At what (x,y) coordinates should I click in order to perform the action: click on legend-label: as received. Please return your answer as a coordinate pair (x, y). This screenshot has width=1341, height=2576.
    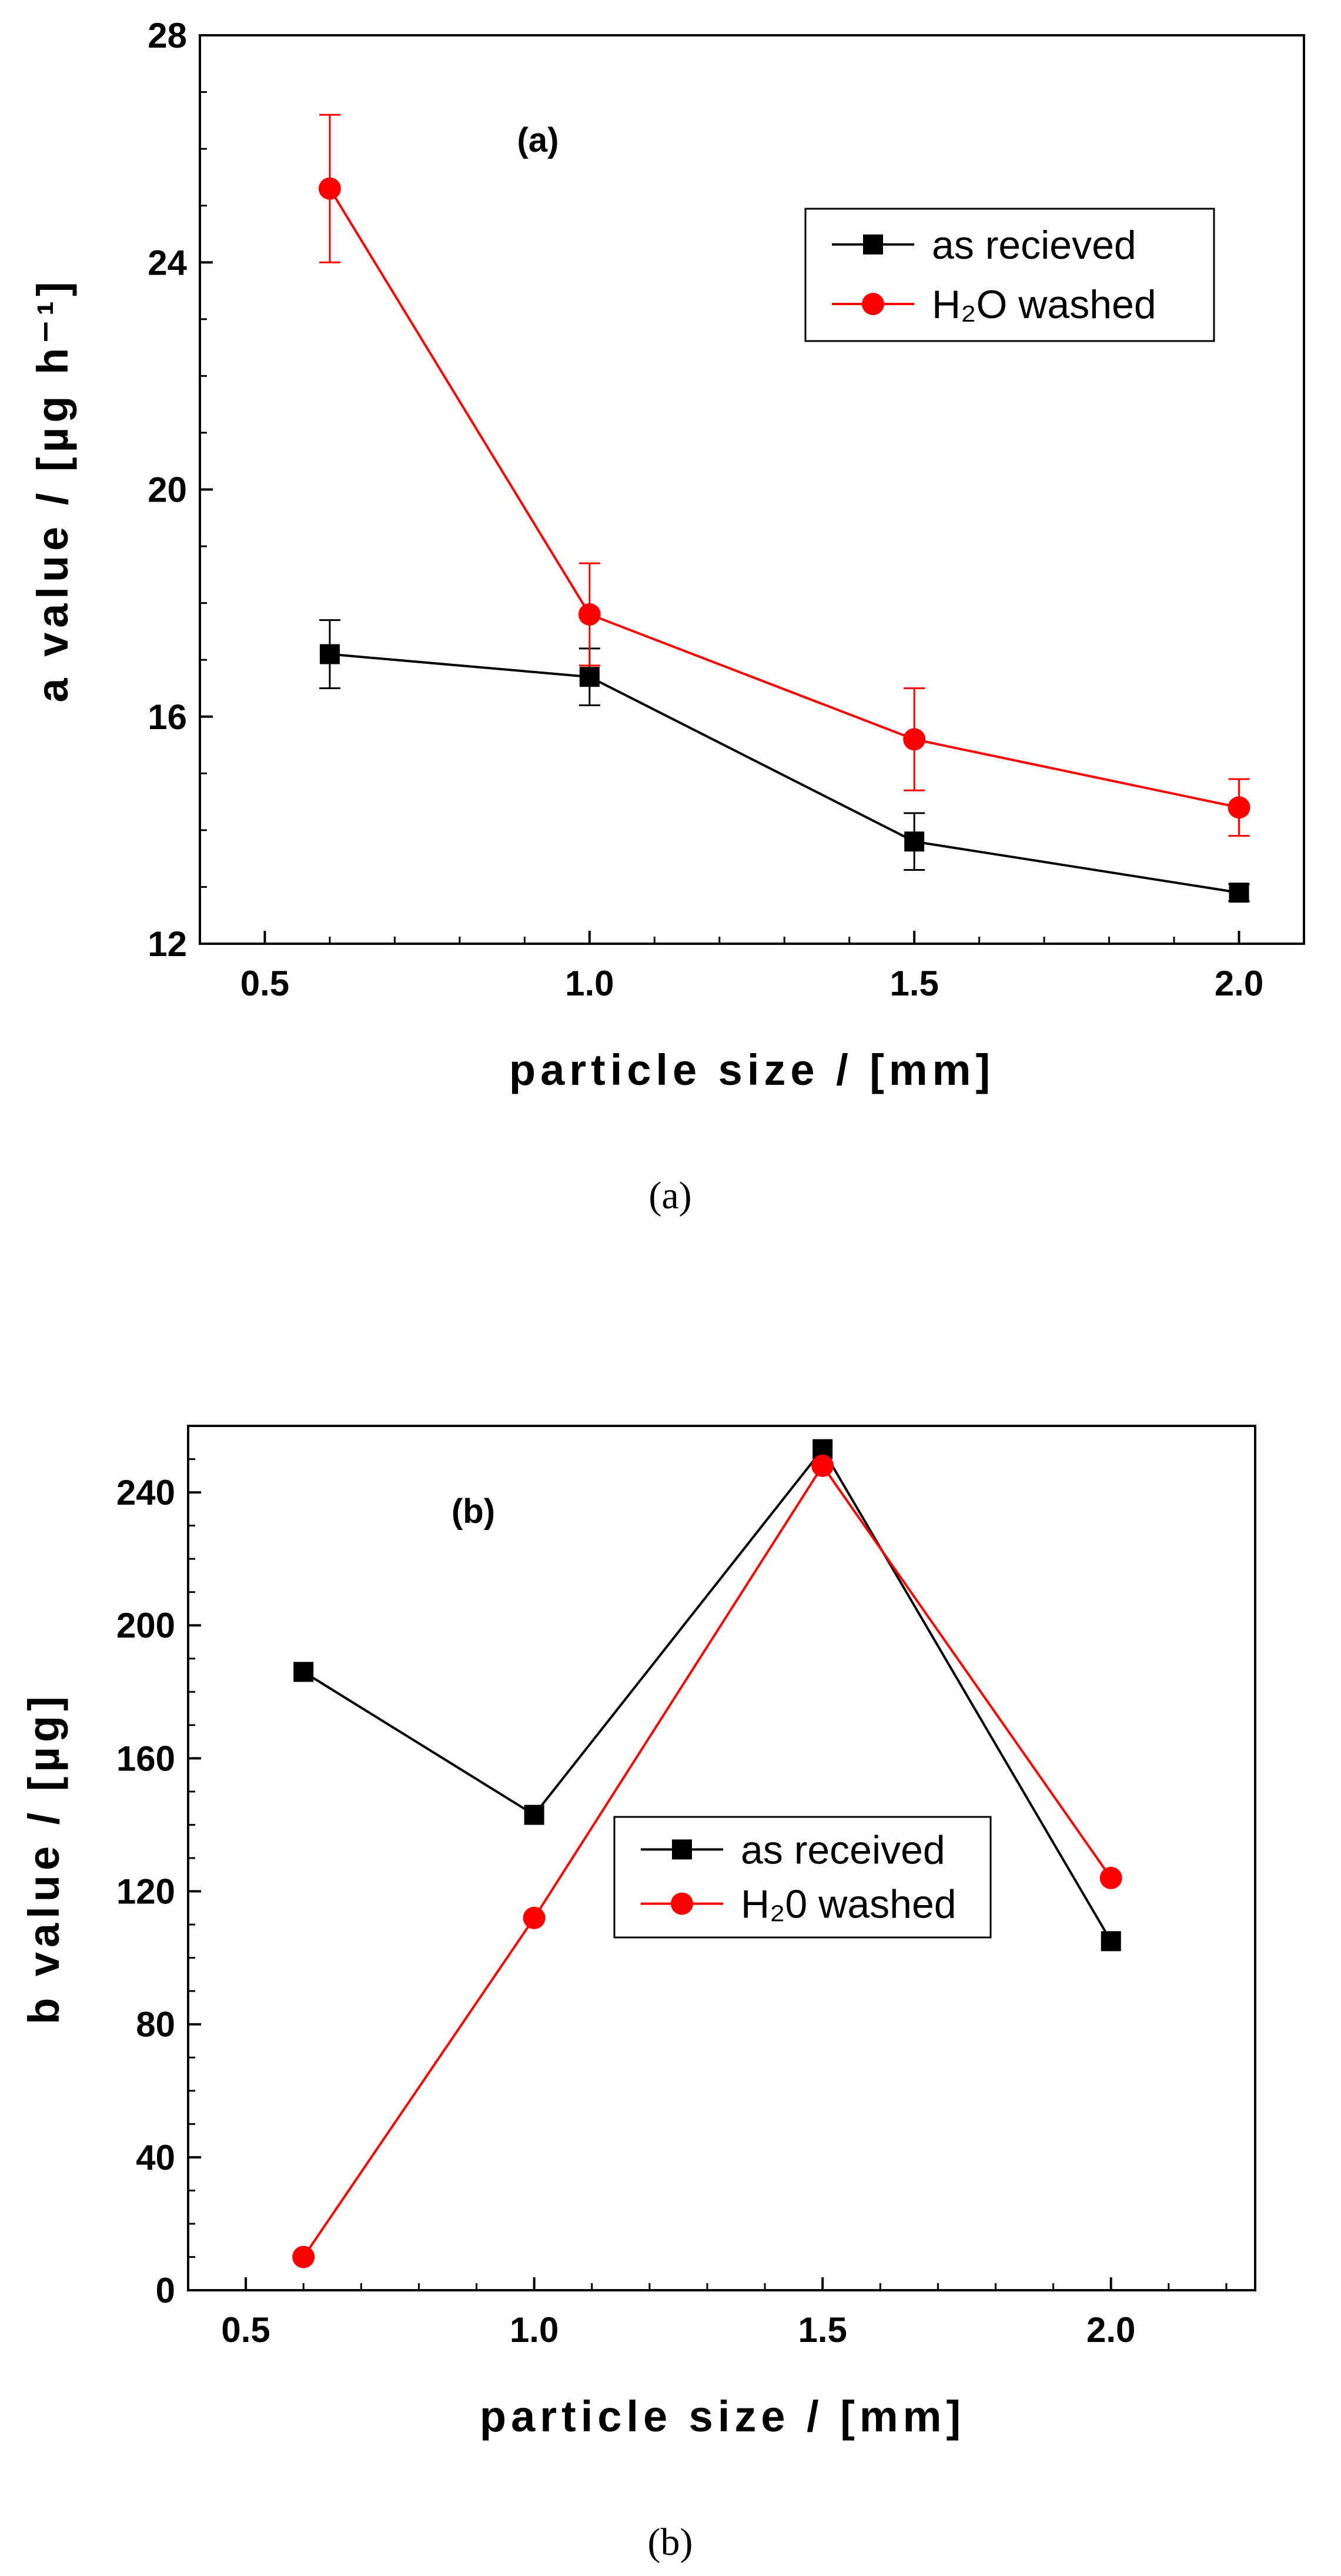
    Looking at the image, I should click on (843, 1849).